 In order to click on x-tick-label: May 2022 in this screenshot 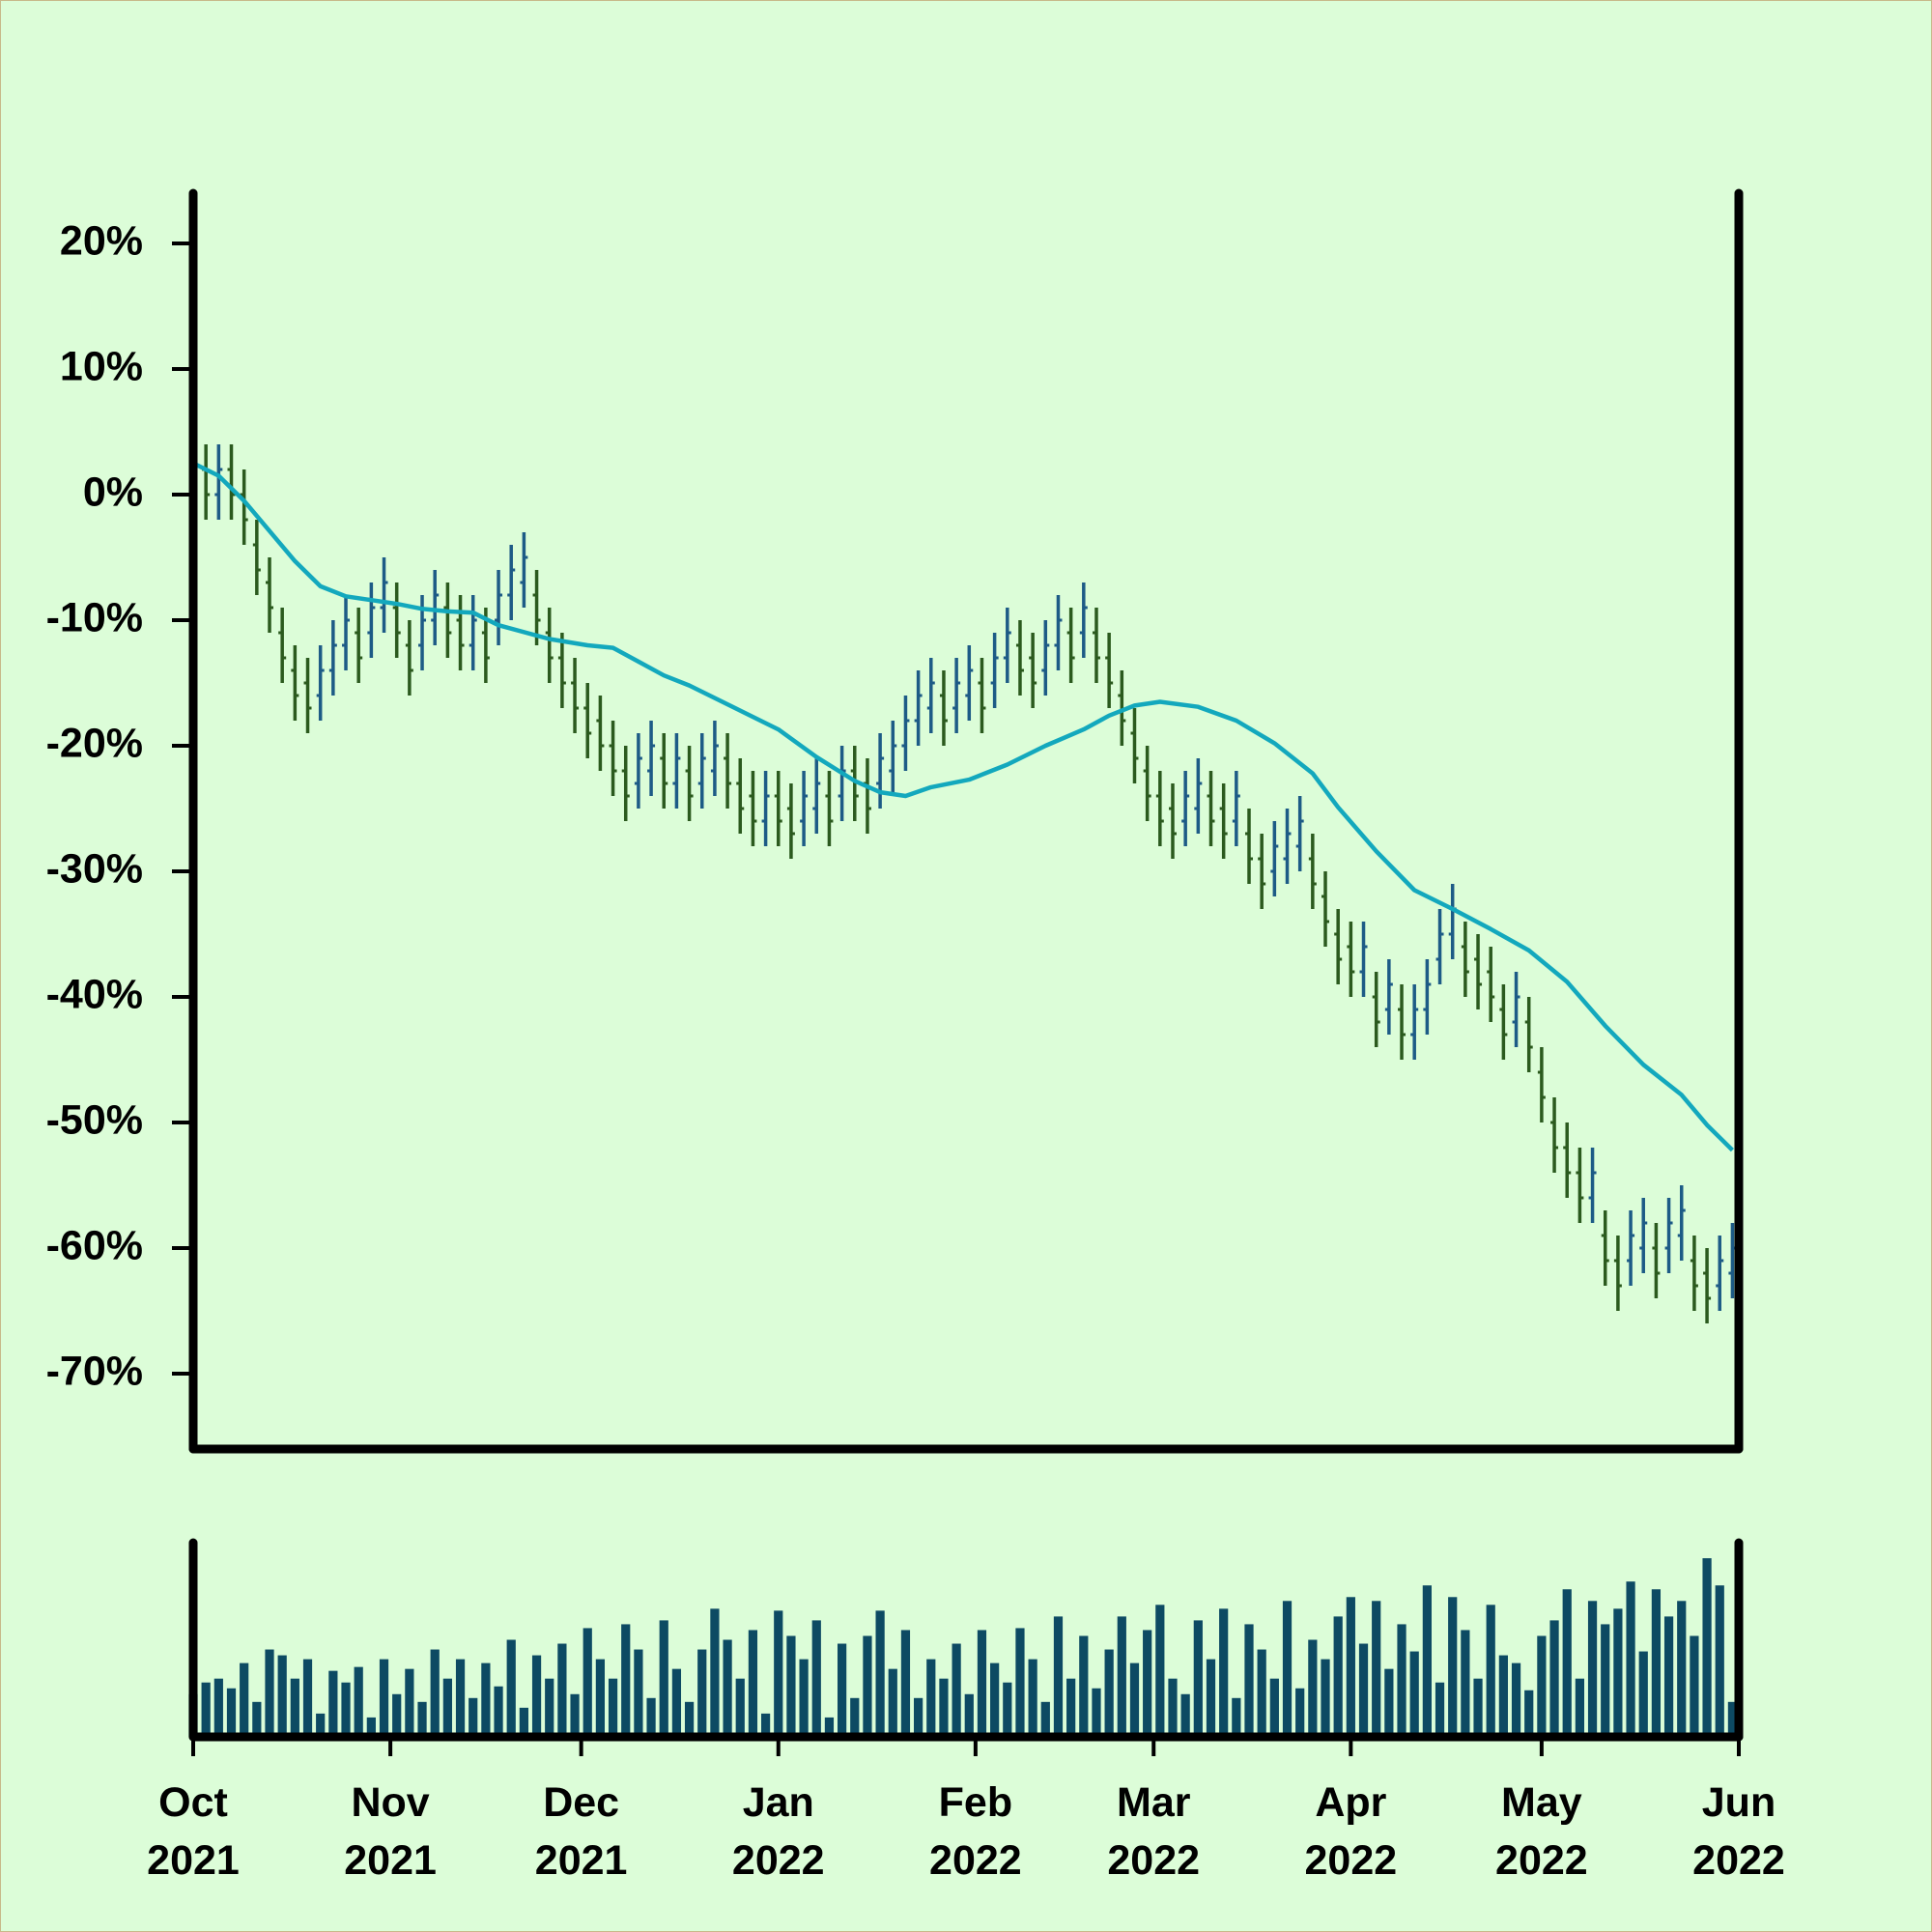, I will do `click(1541, 1831)`.